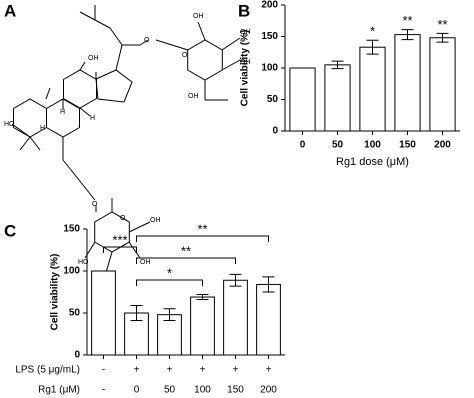 Image resolution: width=474 pixels, height=398 pixels. Describe the element at coordinates (10, 10) in the screenshot. I see `panel-label: A` at that location.